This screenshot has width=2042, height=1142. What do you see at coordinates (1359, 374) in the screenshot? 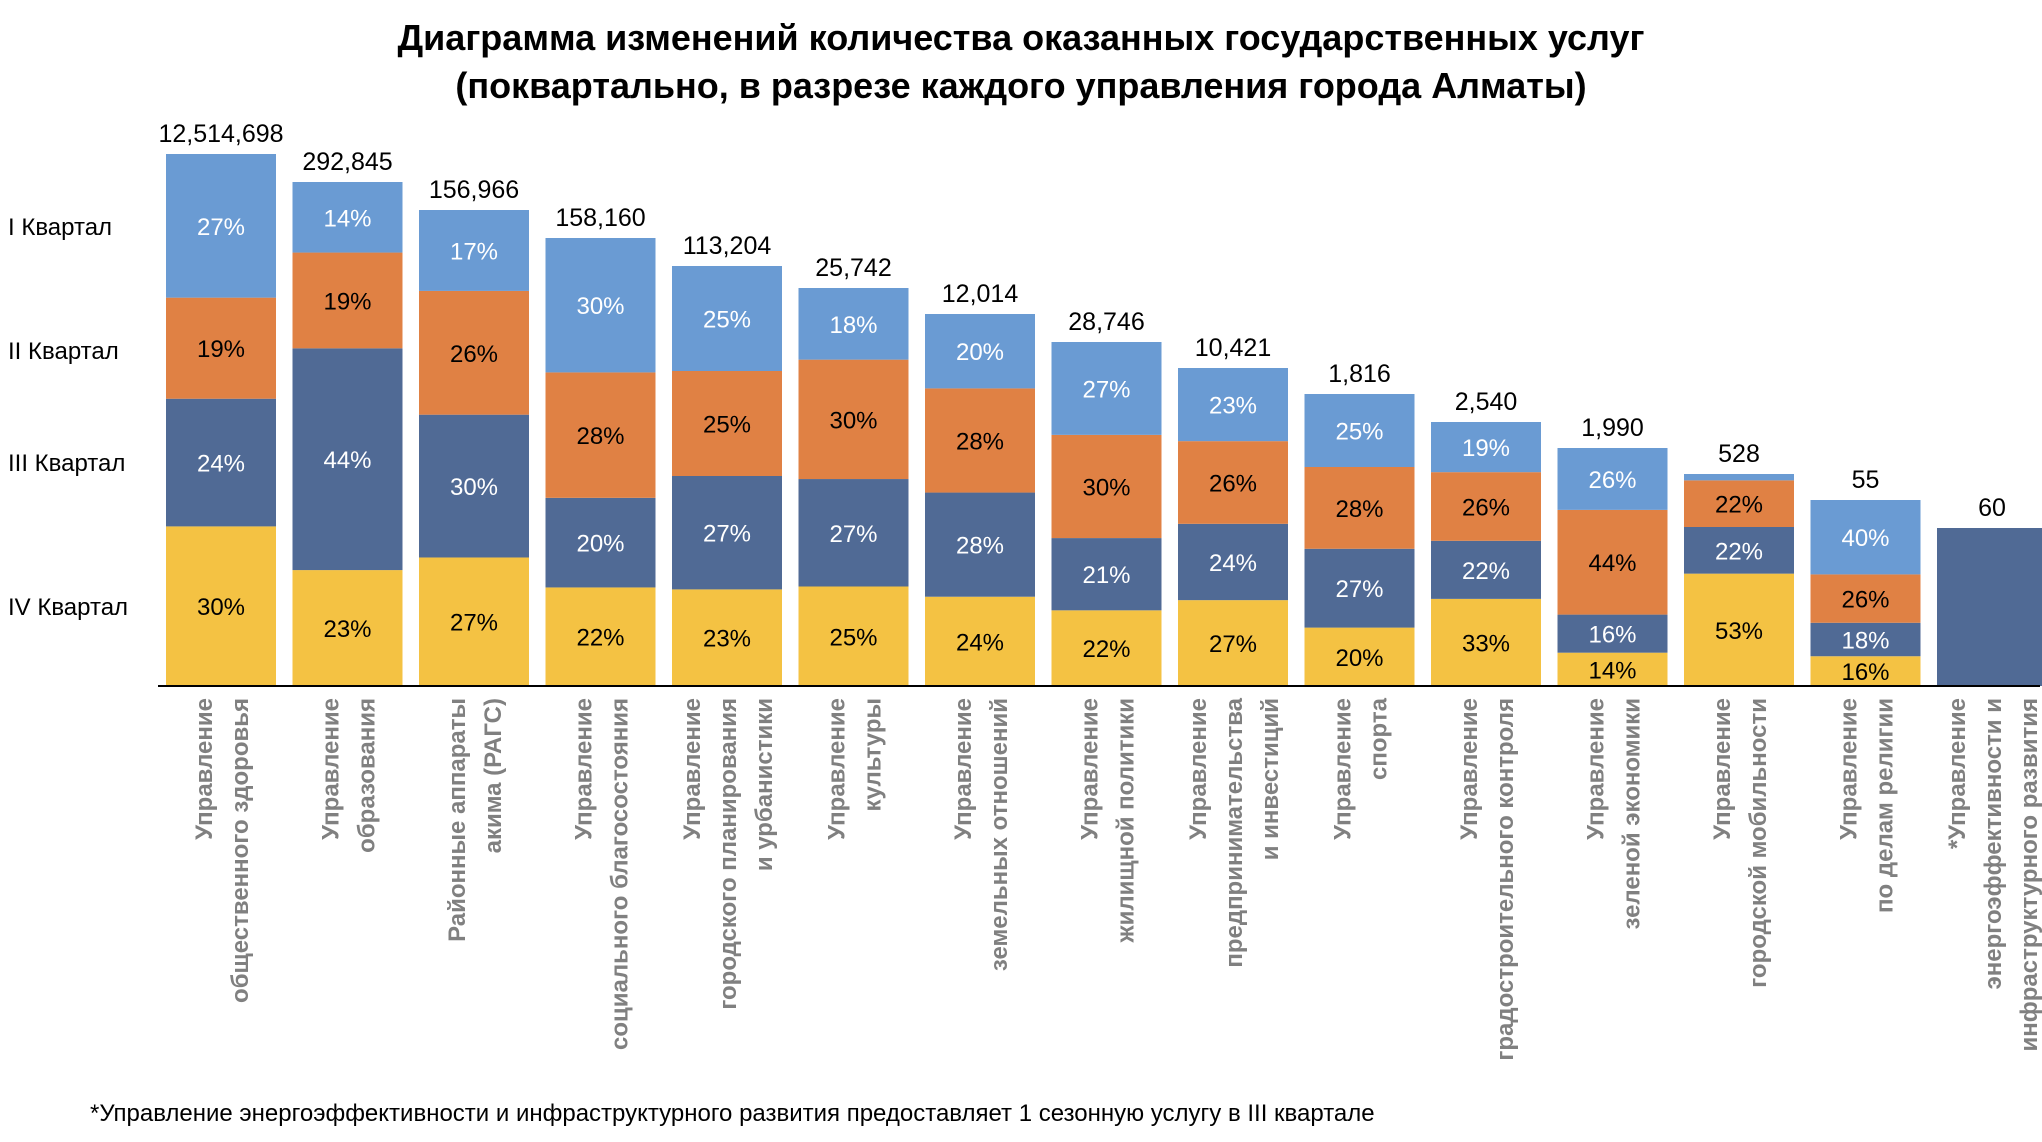
I see `total-label-9: 1,816` at bounding box center [1359, 374].